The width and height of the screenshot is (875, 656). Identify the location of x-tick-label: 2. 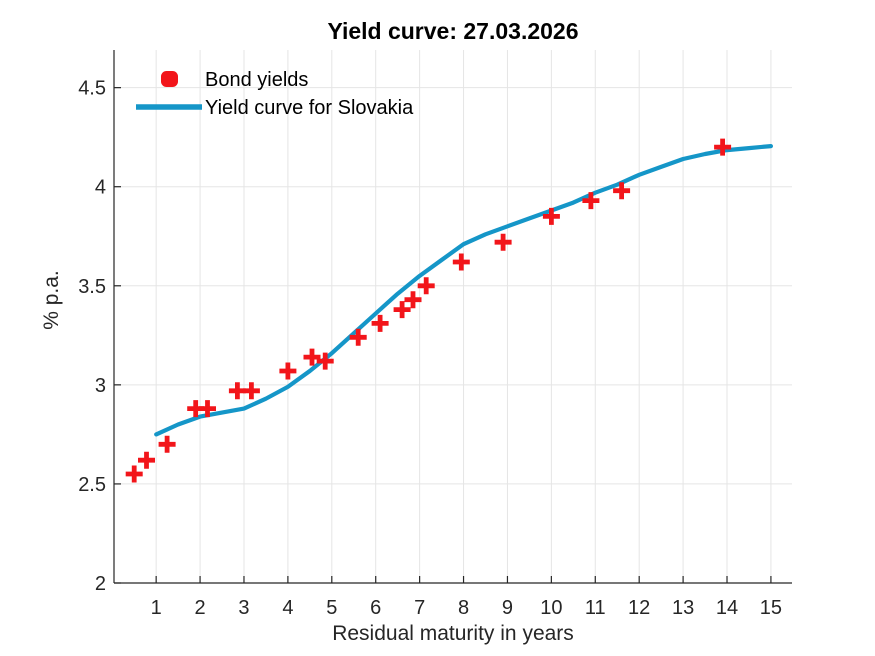
(200, 608).